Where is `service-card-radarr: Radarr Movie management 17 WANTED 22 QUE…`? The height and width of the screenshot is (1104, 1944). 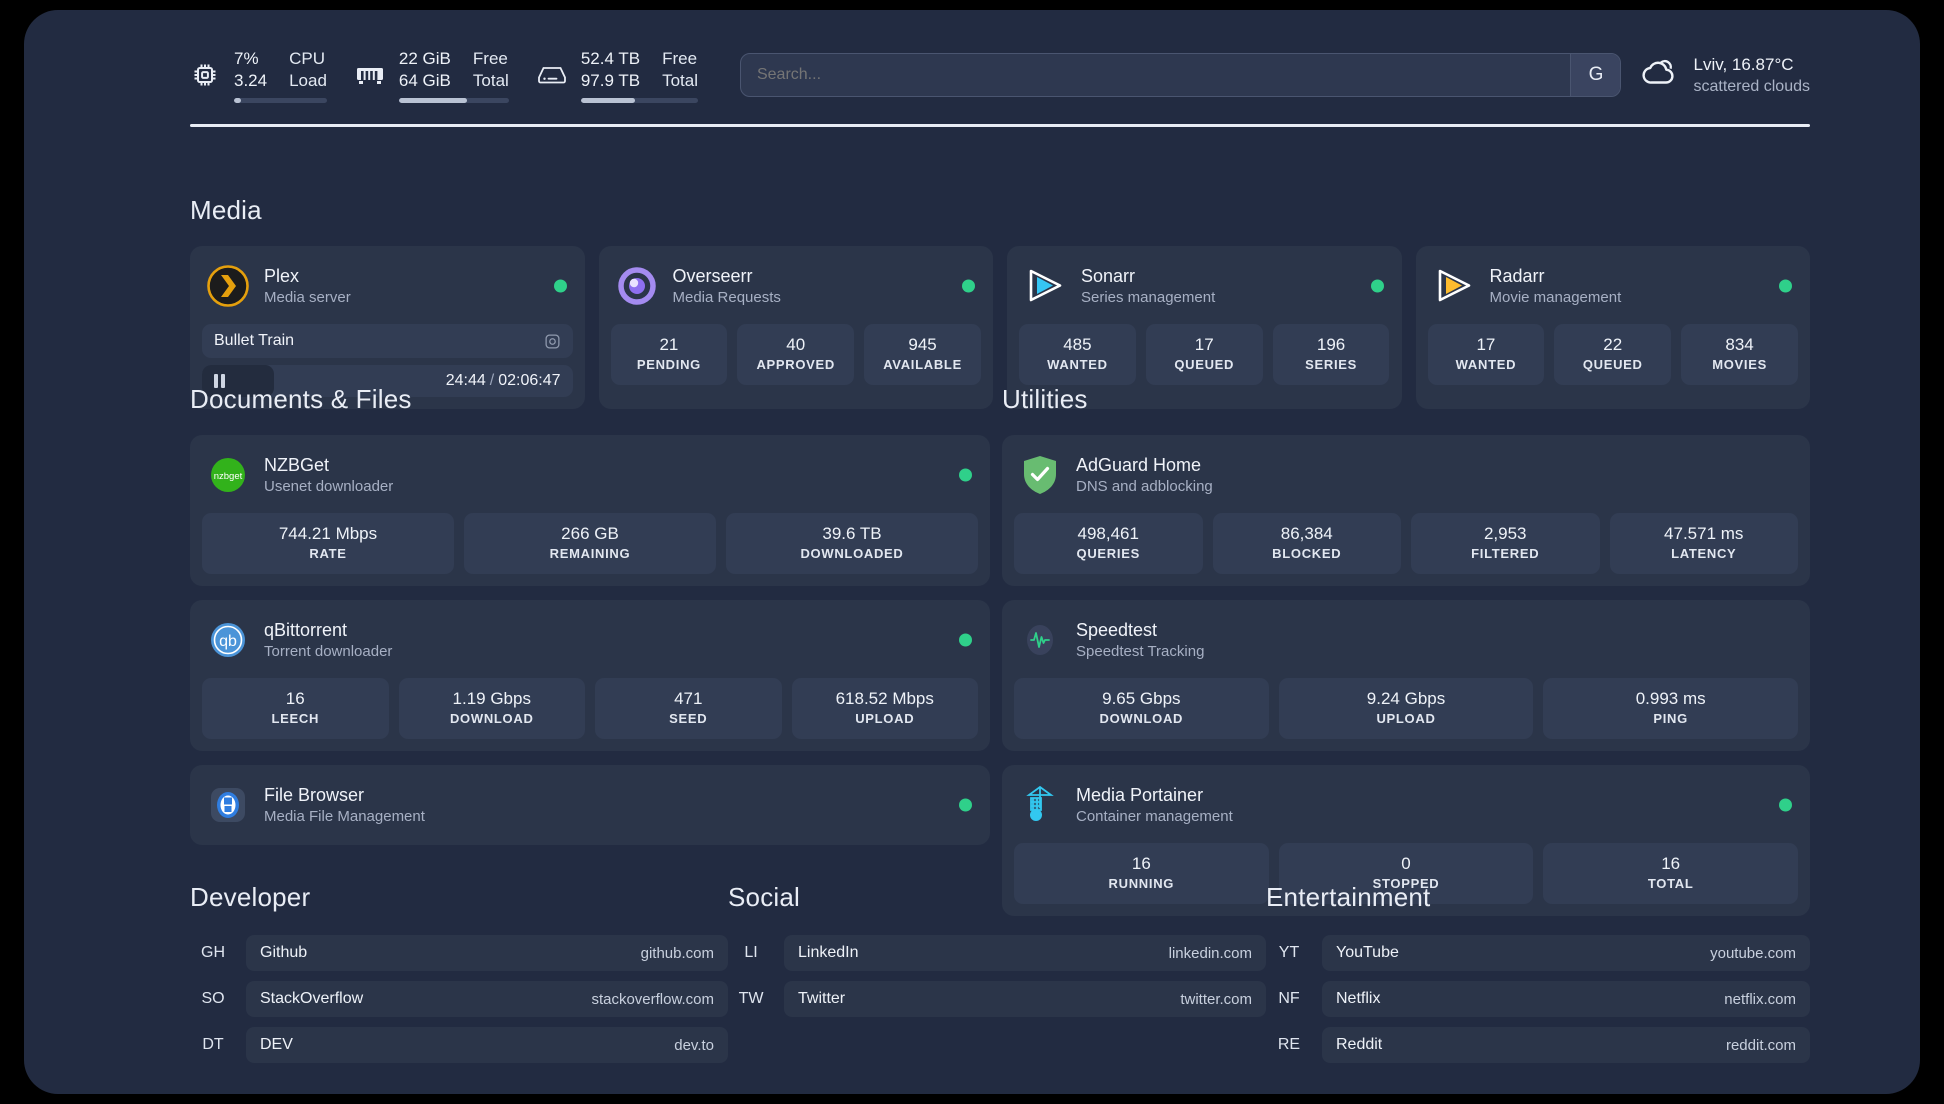 service-card-radarr: Radarr Movie management 17 WANTED 22 QUE… is located at coordinates (1612, 327).